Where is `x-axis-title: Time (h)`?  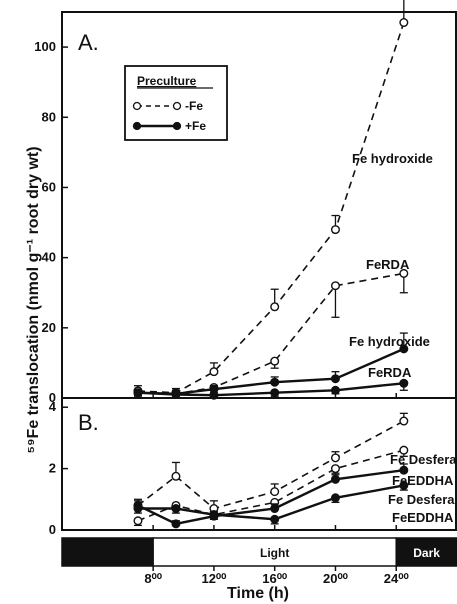
x-axis-title: Time (h) is located at coordinates (258, 593).